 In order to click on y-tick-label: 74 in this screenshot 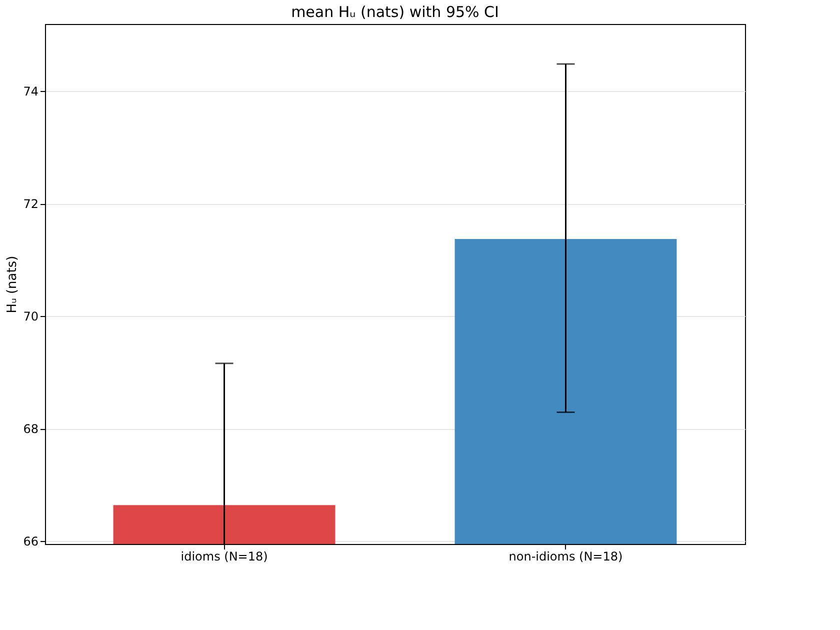, I will do `click(30, 91)`.